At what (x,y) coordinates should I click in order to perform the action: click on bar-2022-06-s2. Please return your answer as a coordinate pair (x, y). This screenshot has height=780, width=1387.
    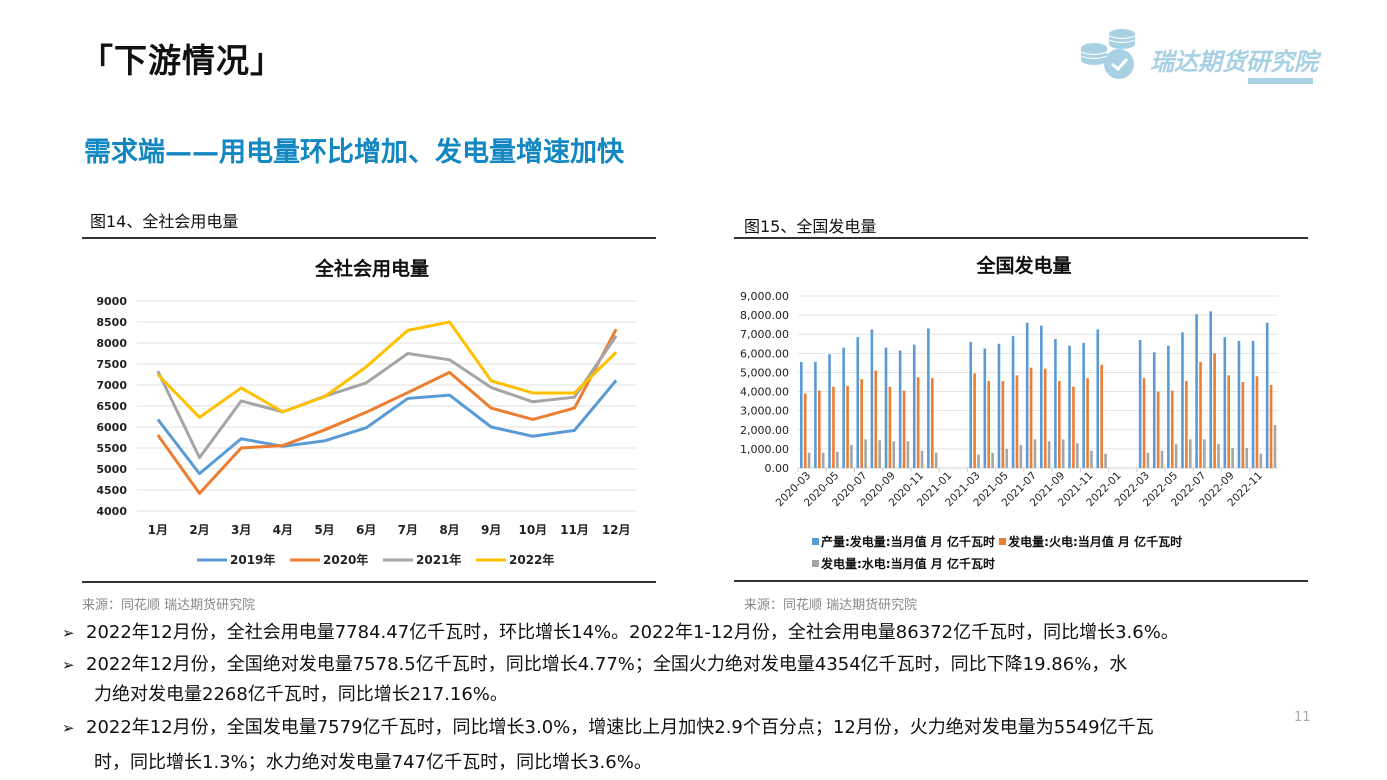
    Looking at the image, I should click on (1190, 453).